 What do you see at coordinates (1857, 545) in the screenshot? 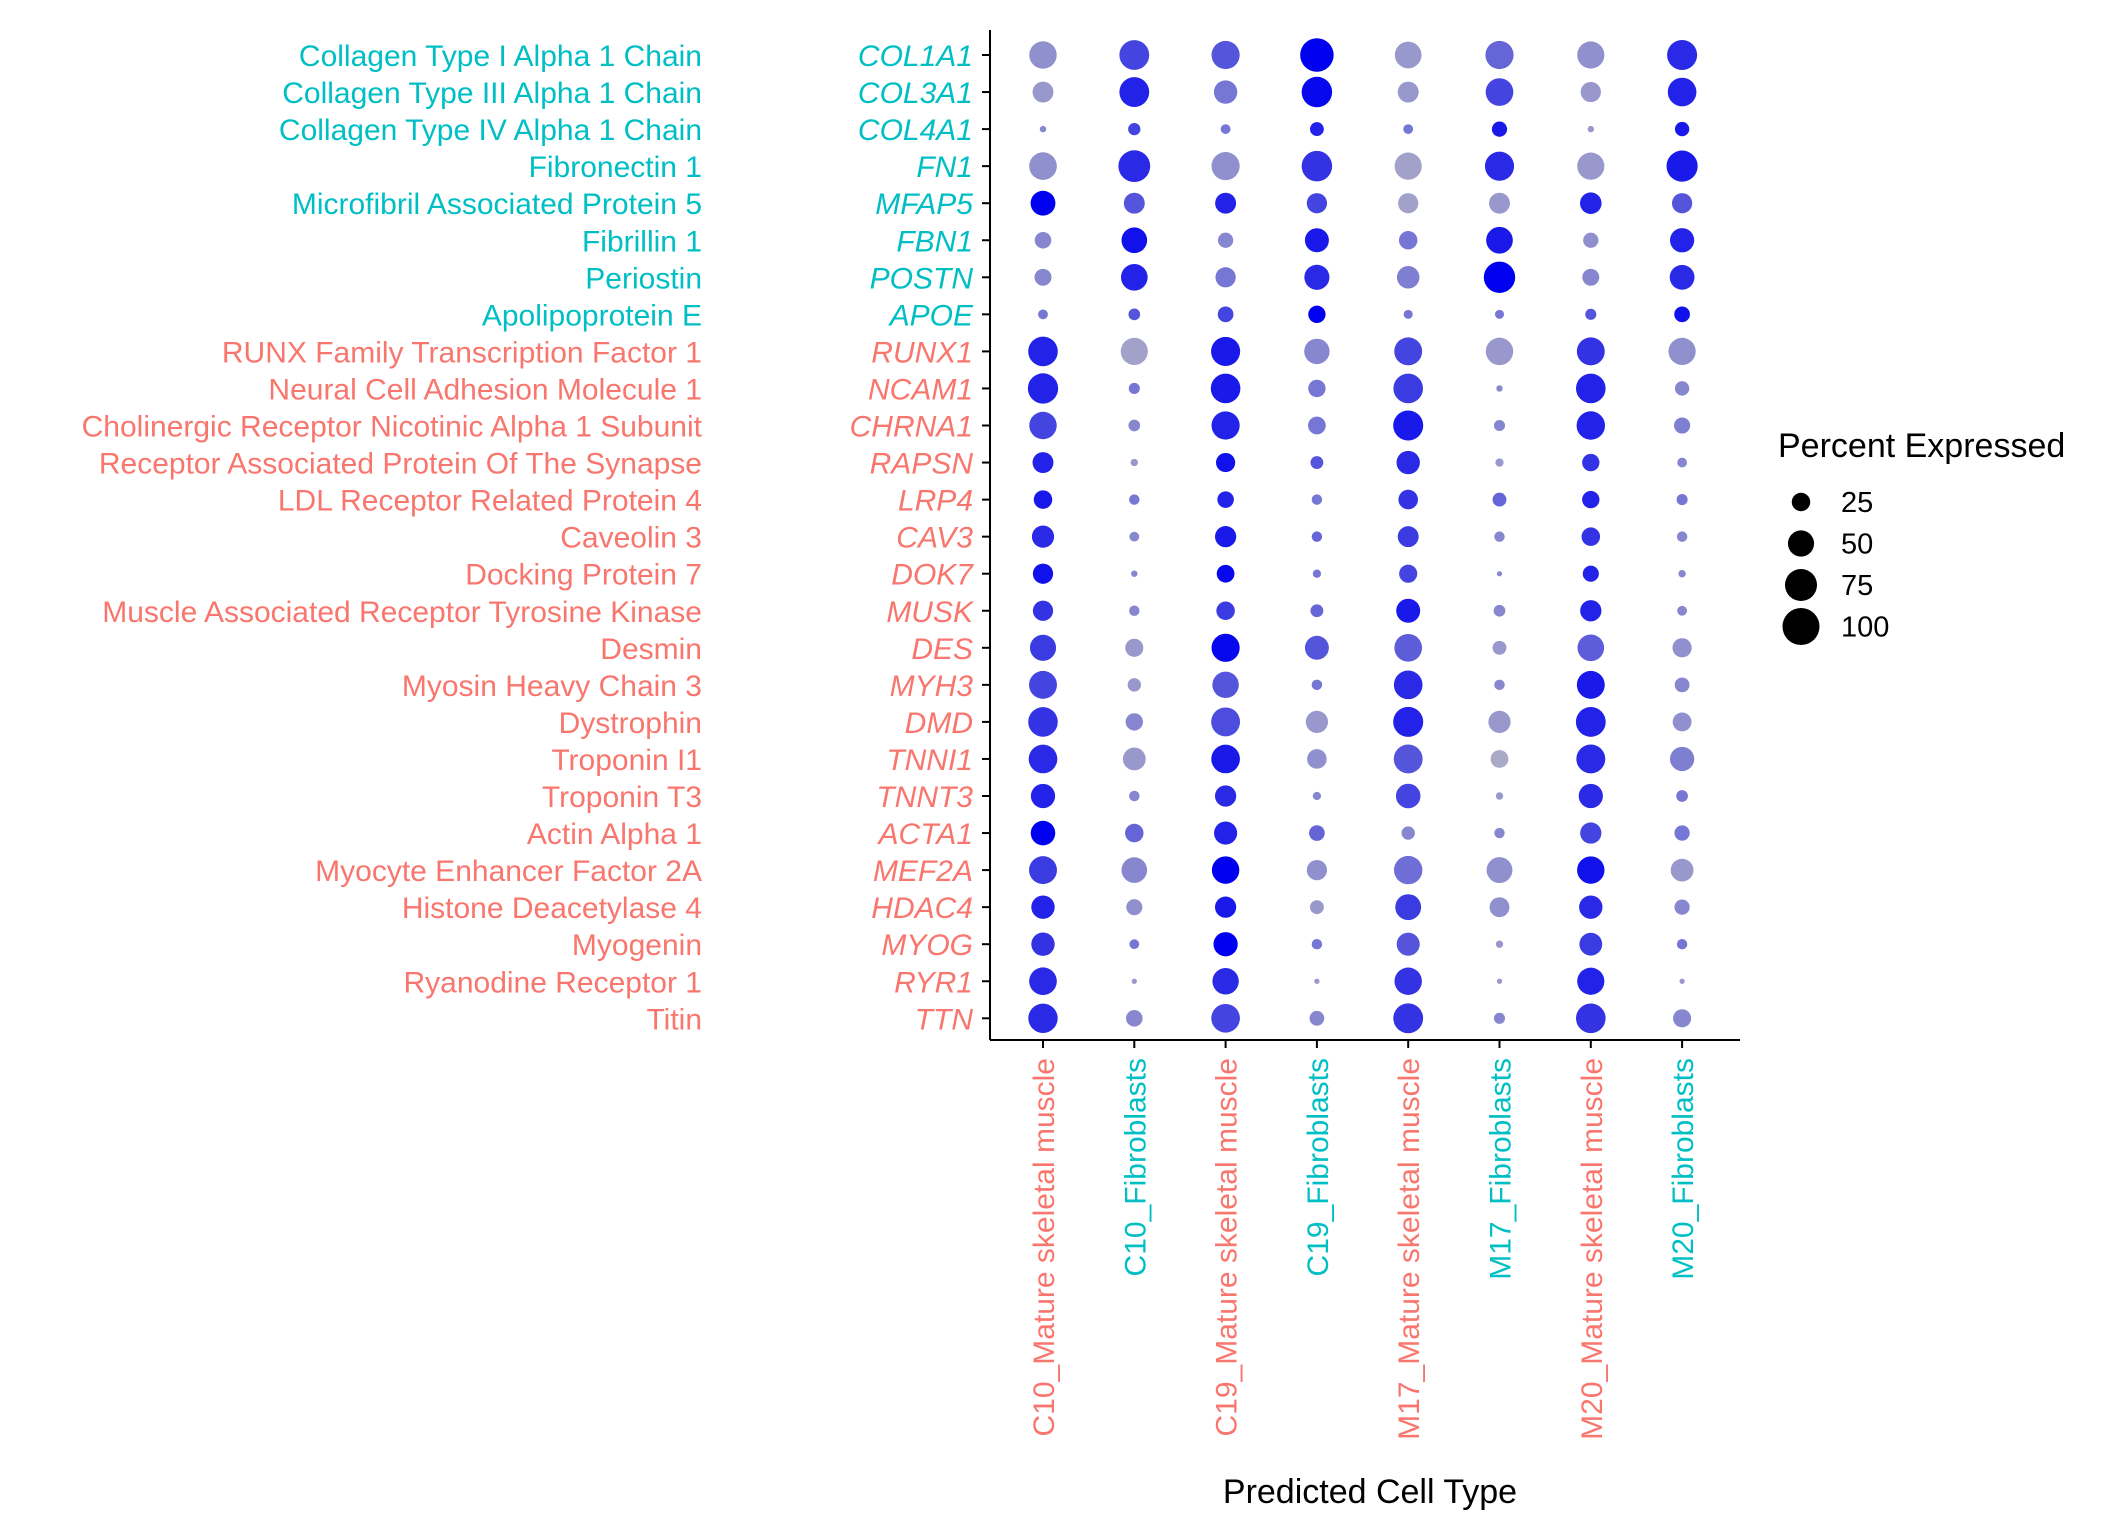
I see `legend-key-label: 50` at bounding box center [1857, 545].